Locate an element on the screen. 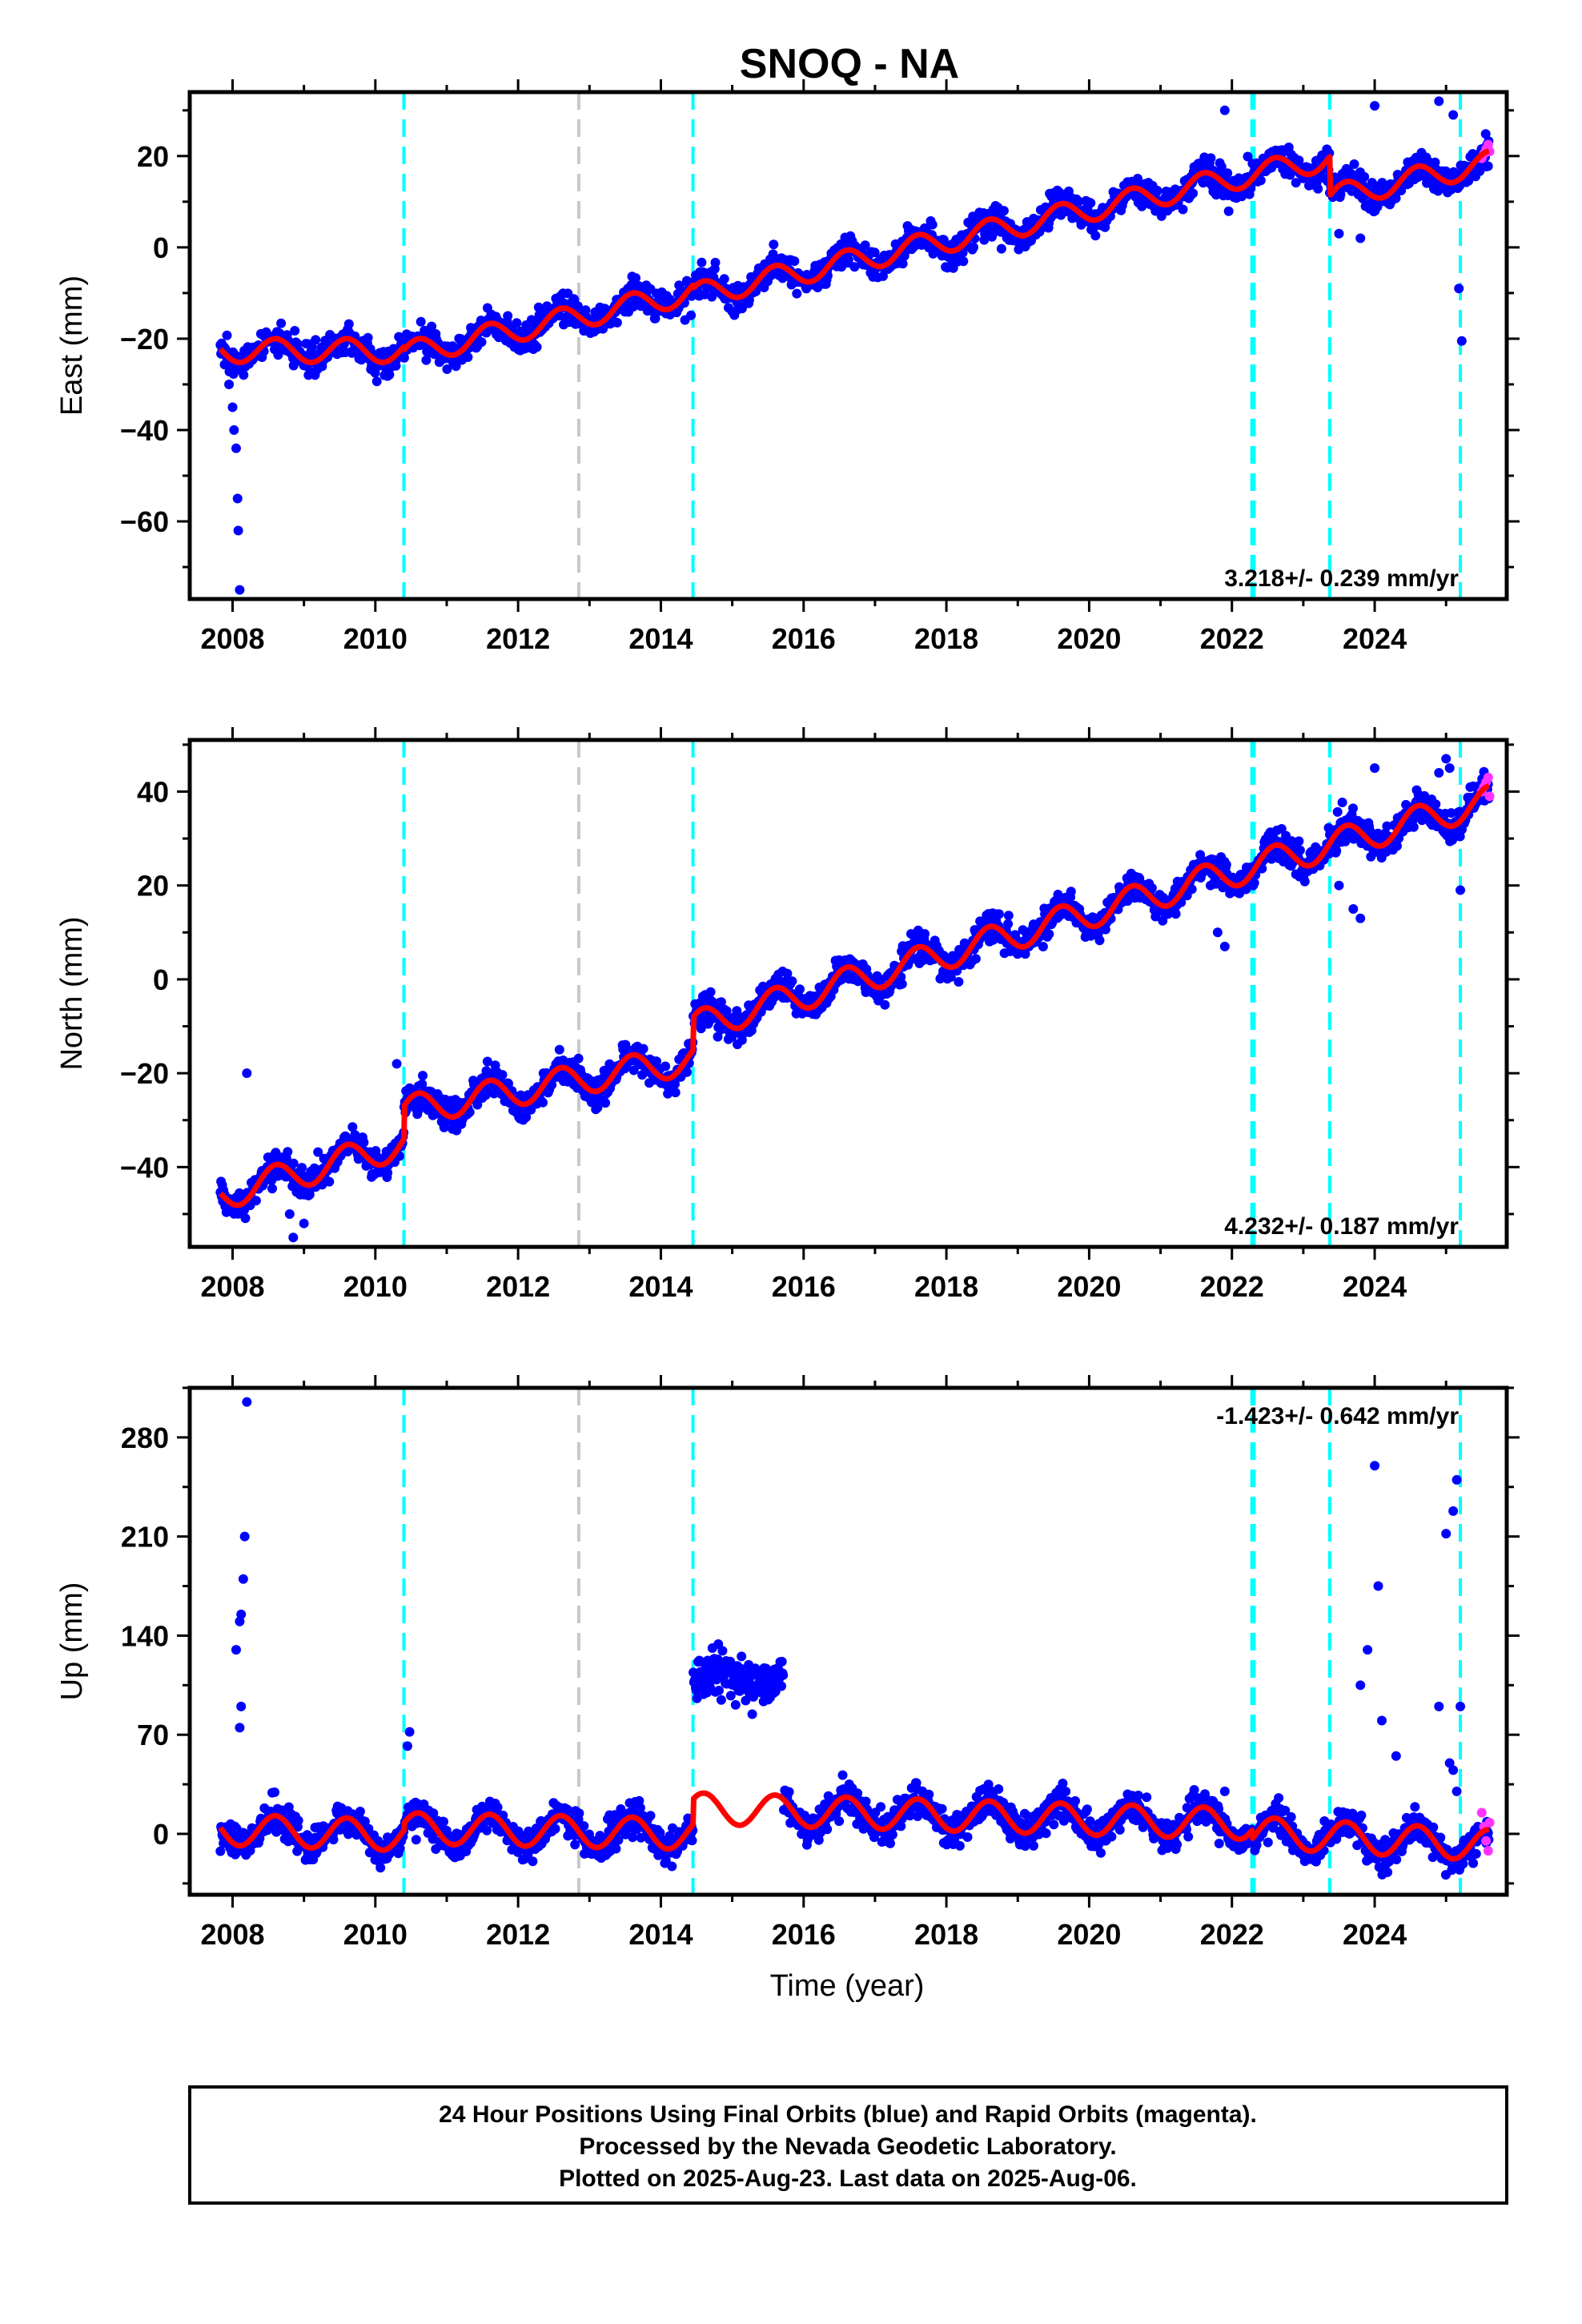 The image size is (1582, 2324). east-y-axis-title: East (mm) is located at coordinates (72, 345).